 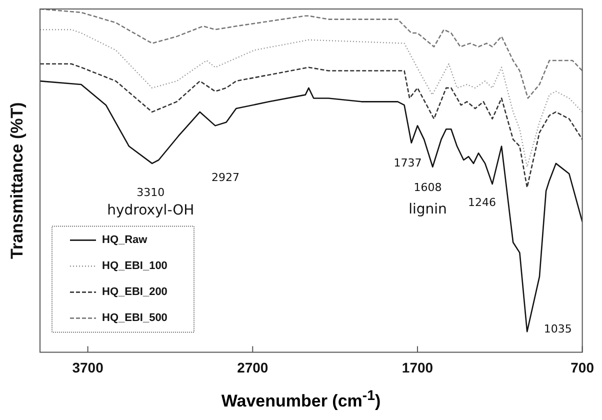 What do you see at coordinates (225, 177) in the screenshot?
I see `annotation: 2927` at bounding box center [225, 177].